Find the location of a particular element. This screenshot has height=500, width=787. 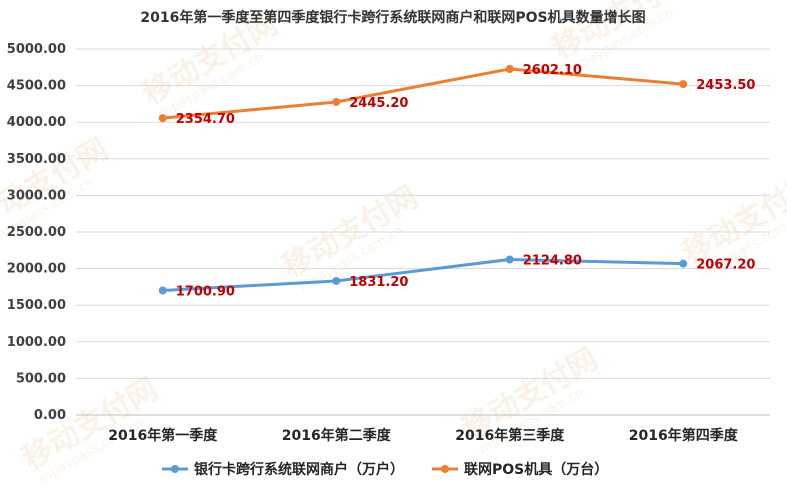

data-label: 1831.20 is located at coordinates (378, 282).